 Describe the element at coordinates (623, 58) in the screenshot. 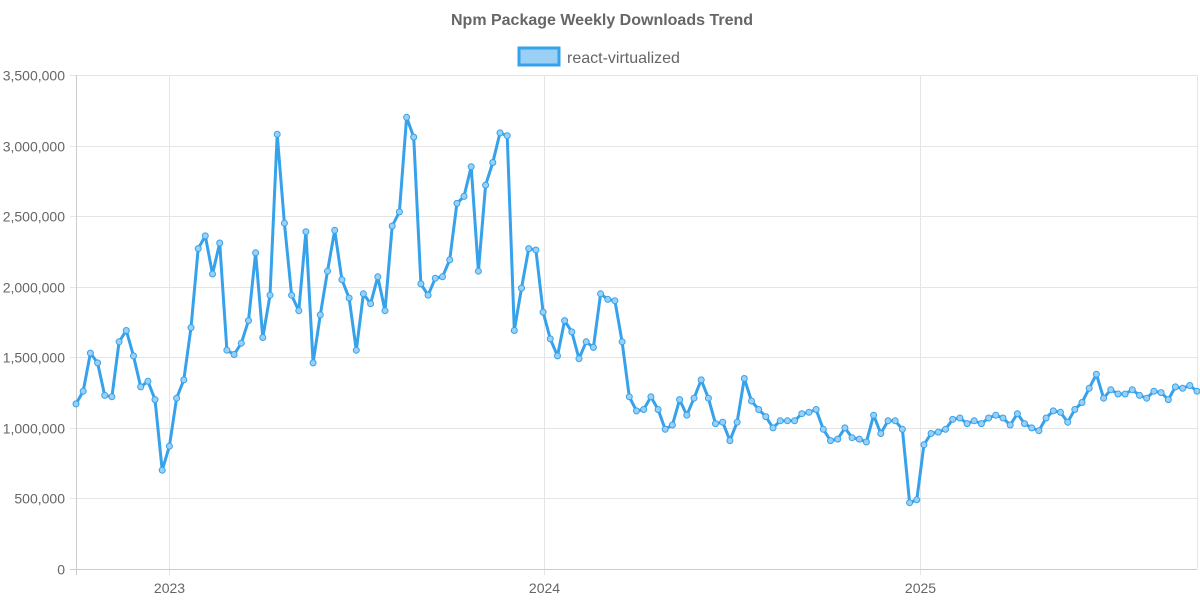

I see `legend-label: react-virtualized` at that location.